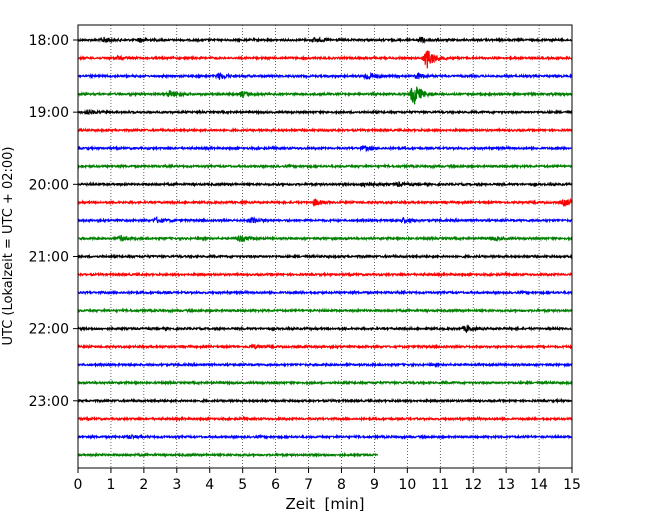 The height and width of the screenshot is (520, 650). I want to click on x-axis: 0 1 2 3 4 5 6 7 8 9 10 11 12 13 14 15, so click(327, 480).